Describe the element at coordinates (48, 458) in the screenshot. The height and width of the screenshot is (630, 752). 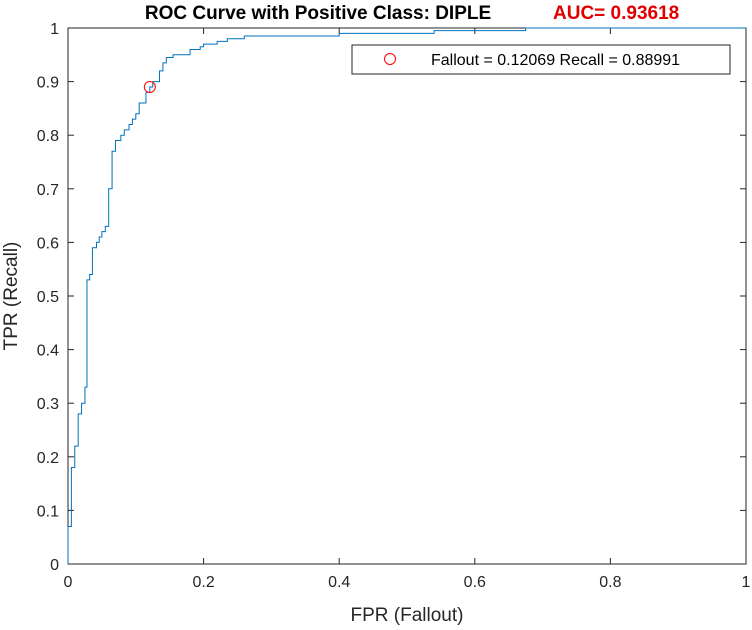
I see `y-tick-label: 0.2` at that location.